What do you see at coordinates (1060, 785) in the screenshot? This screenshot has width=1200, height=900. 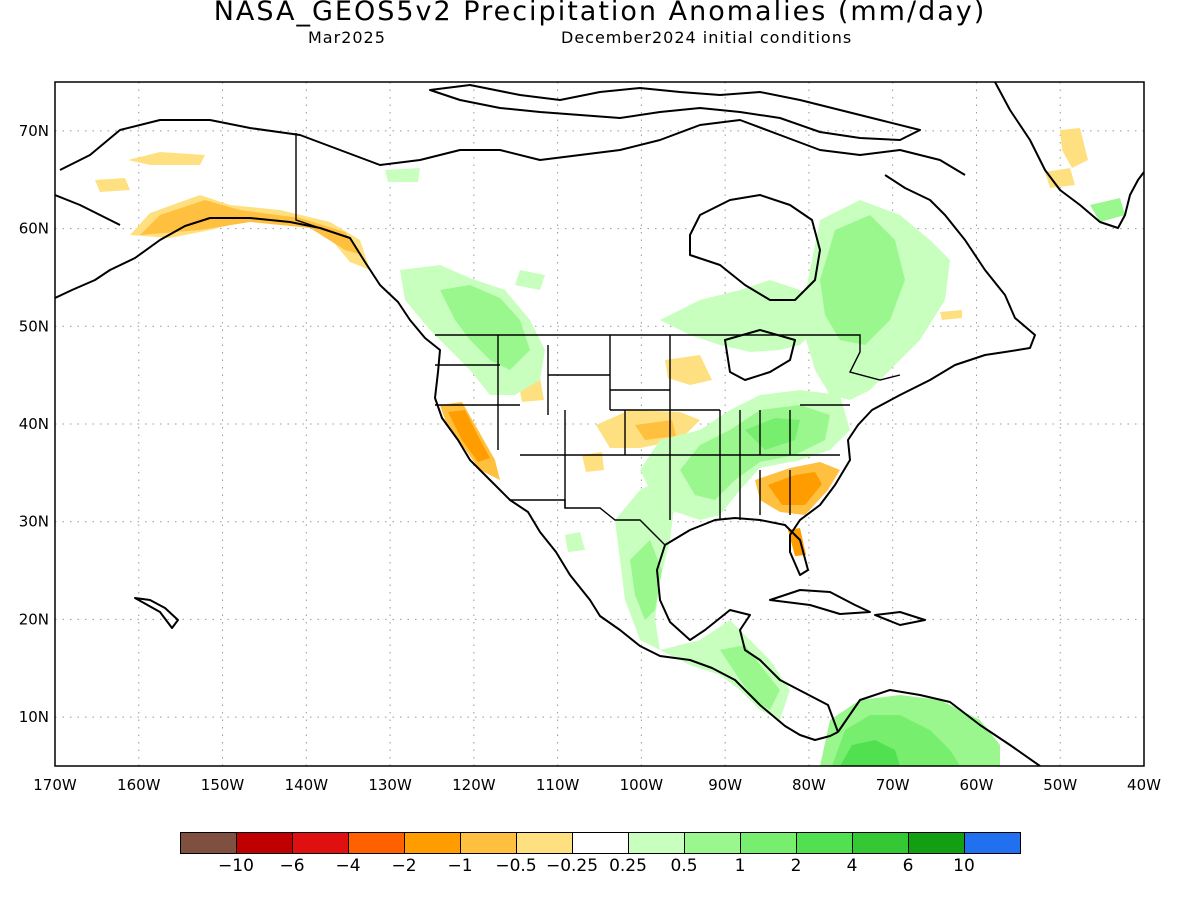 I see `lon-tick-label: 50W` at bounding box center [1060, 785].